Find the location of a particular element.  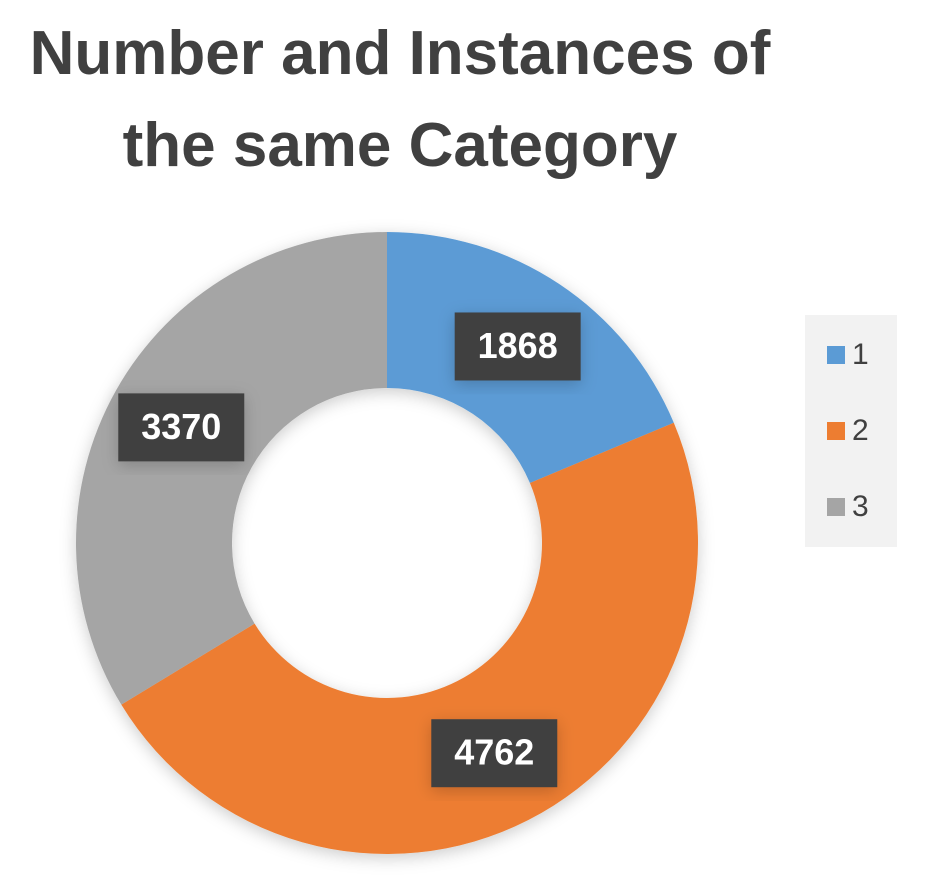

data-label: 4762 is located at coordinates (494, 752).